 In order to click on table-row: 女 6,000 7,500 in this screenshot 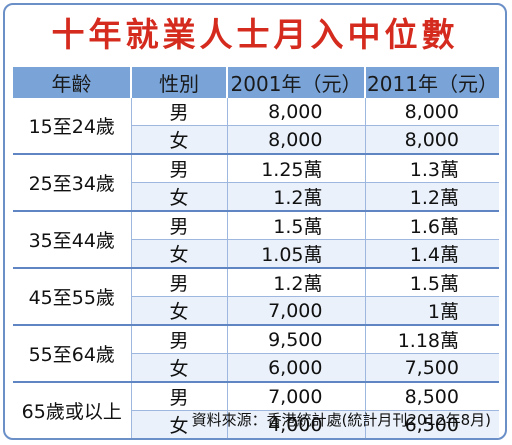, I will do `click(256, 368)`.